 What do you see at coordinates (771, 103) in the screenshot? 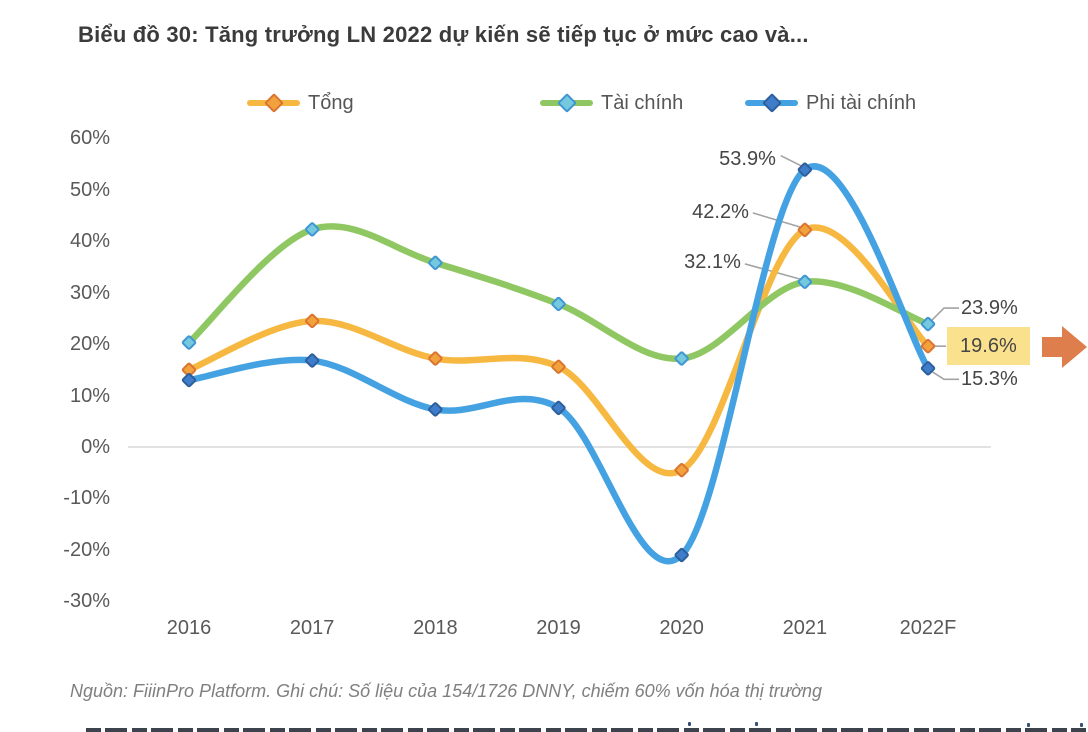
I see `phi-tai-chinh-line-swatch-icon` at bounding box center [771, 103].